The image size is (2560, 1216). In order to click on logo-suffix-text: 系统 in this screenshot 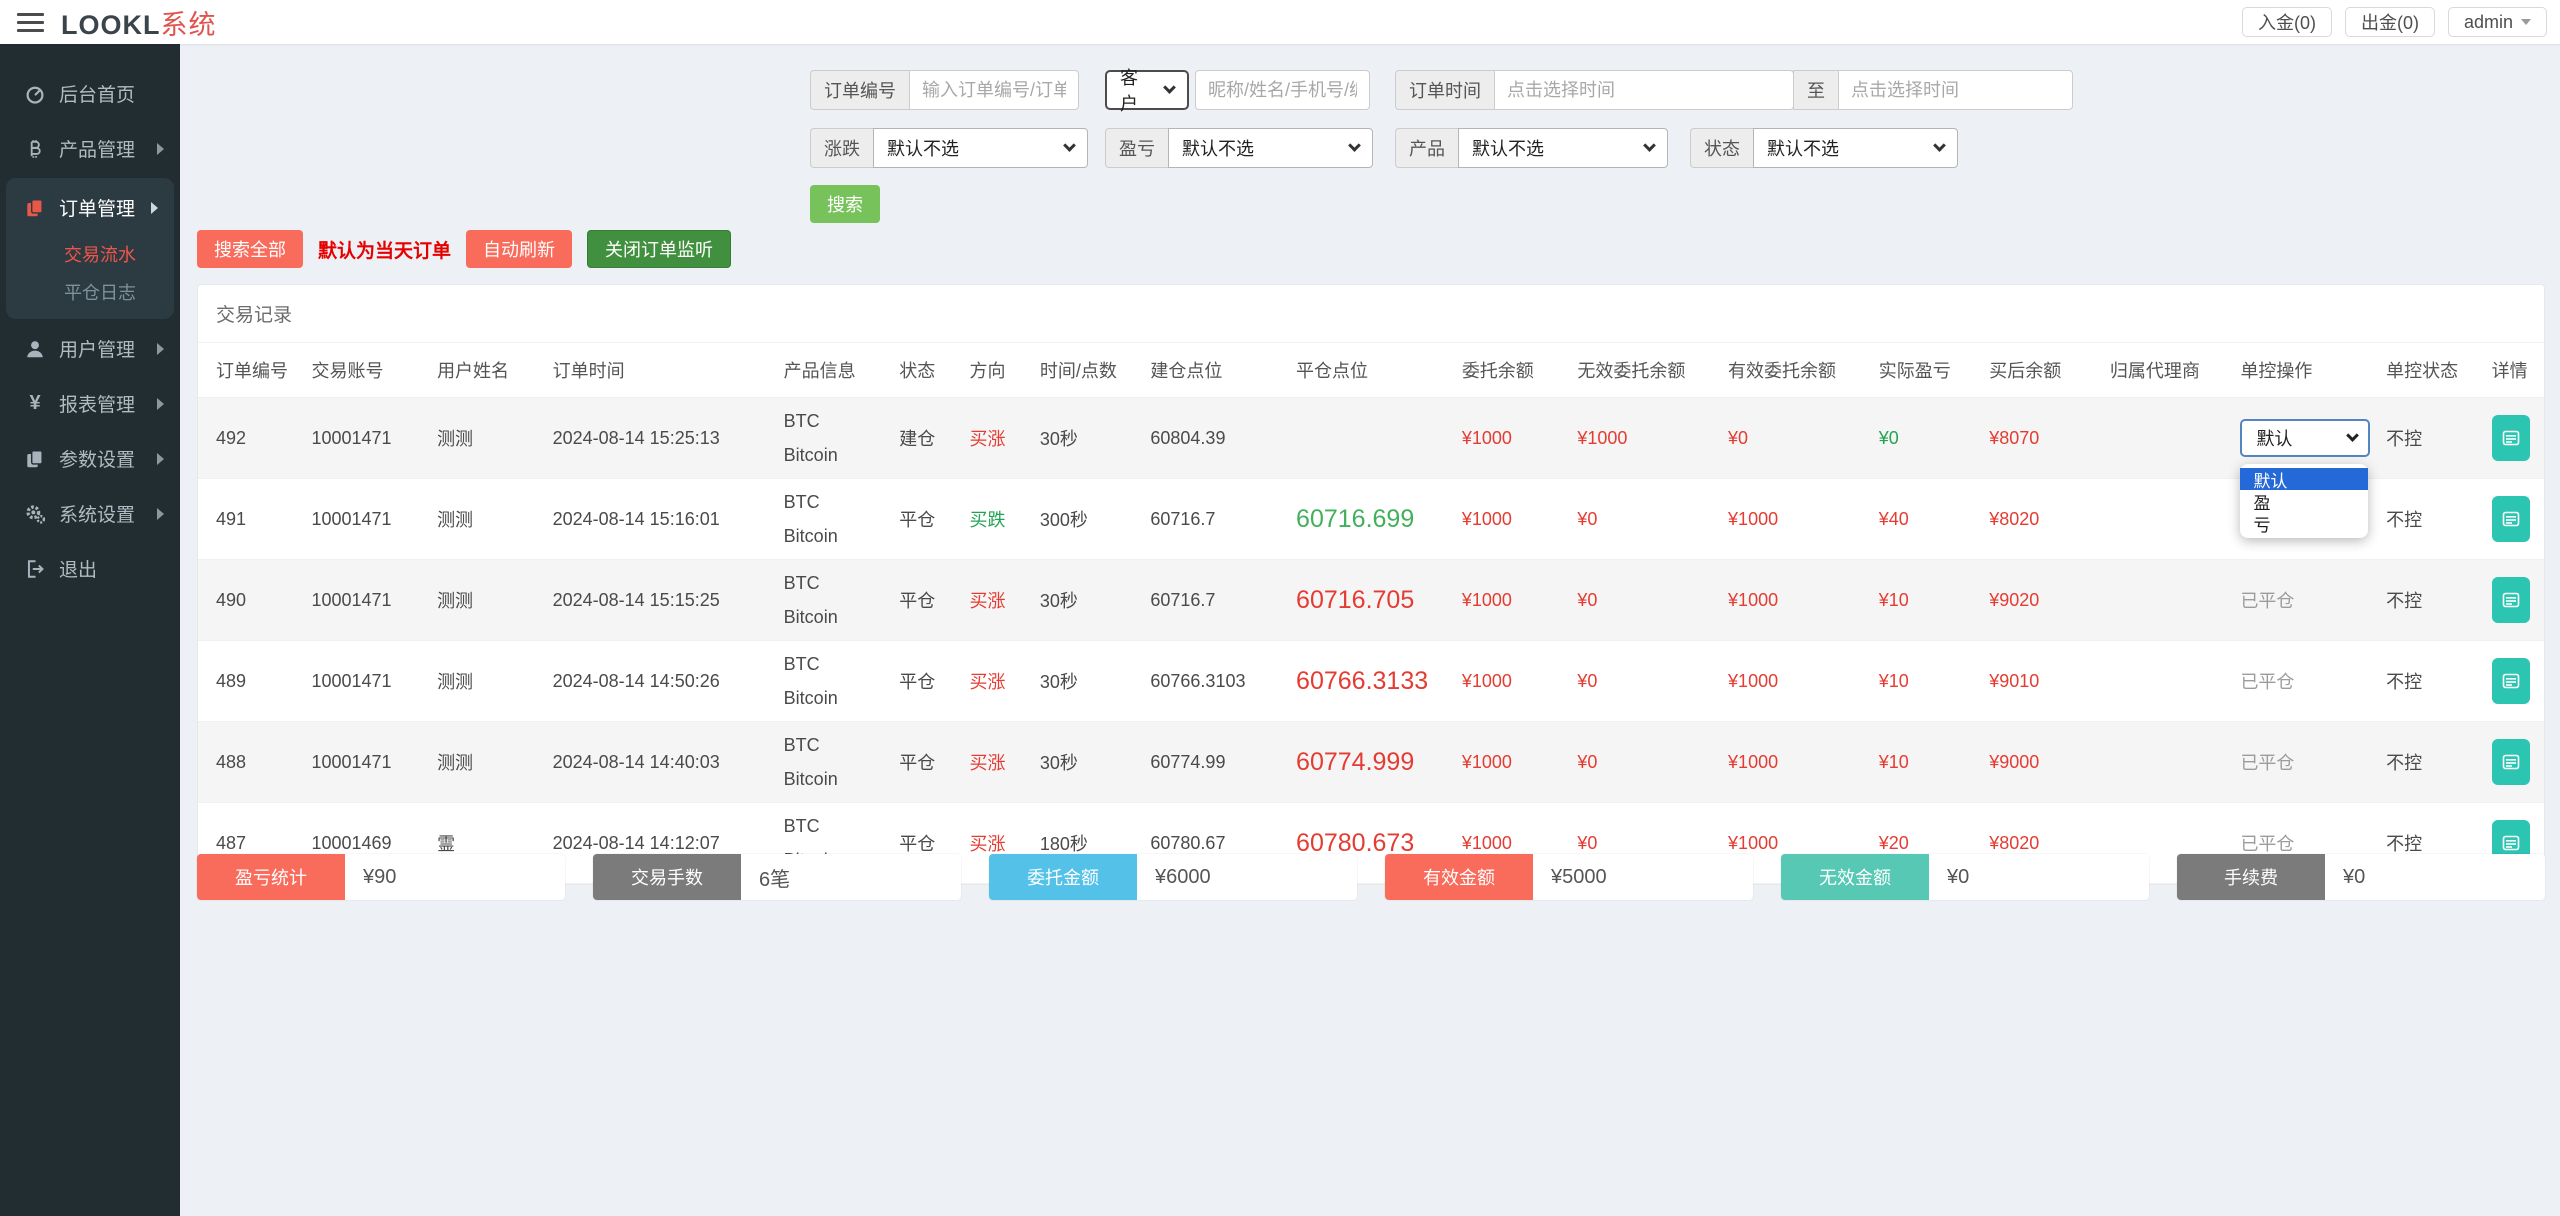, I will do `click(188, 24)`.